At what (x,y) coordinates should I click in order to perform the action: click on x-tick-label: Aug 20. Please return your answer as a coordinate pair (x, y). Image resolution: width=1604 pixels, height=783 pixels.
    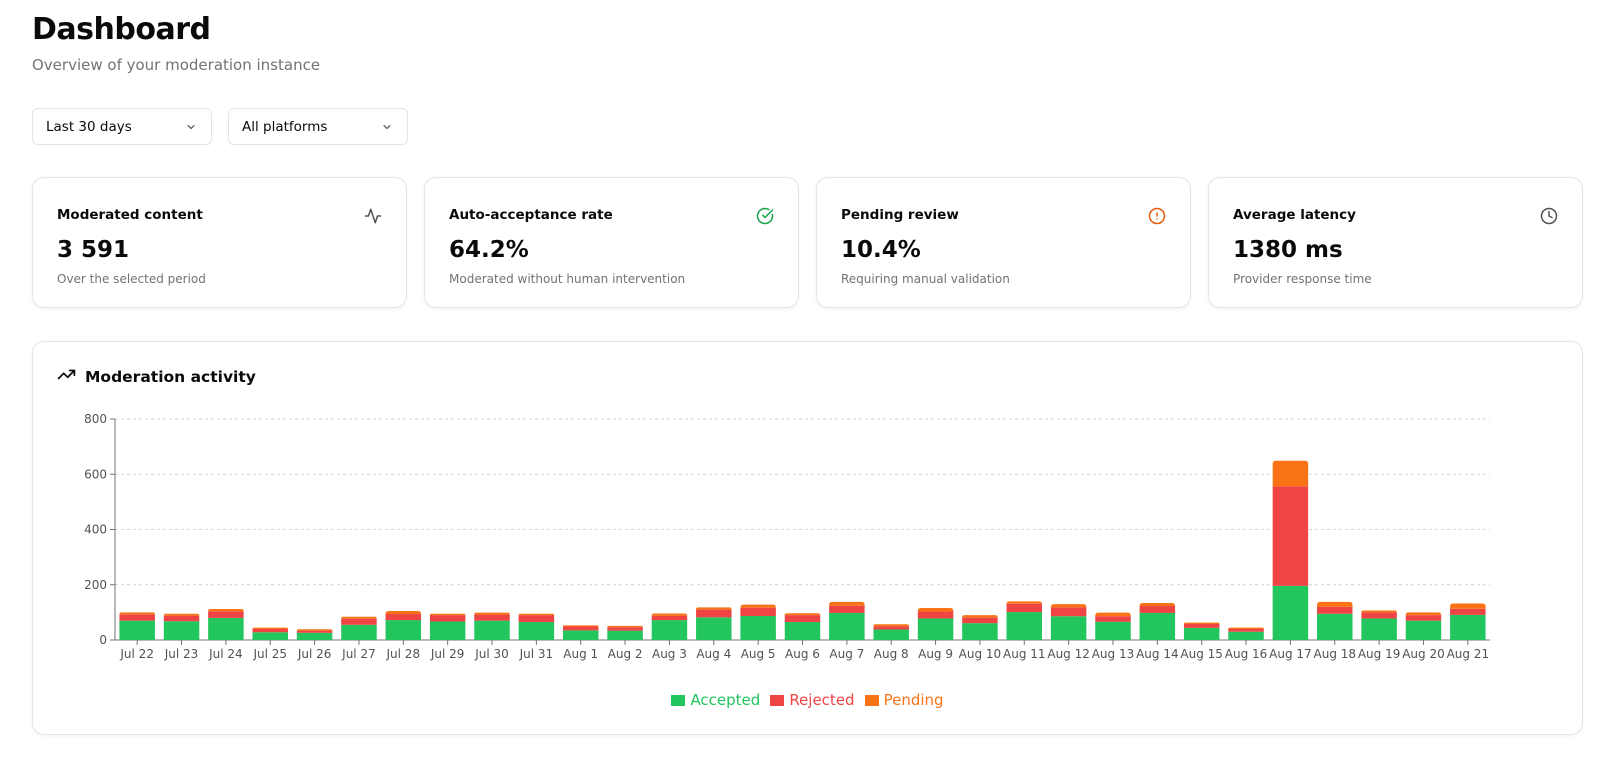
    Looking at the image, I should click on (1423, 654).